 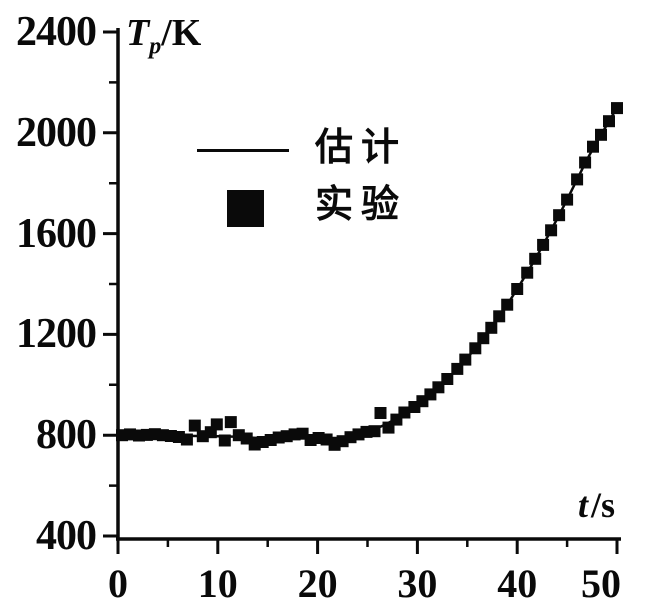 I want to click on y-tick-label: 800, so click(x=66, y=435).